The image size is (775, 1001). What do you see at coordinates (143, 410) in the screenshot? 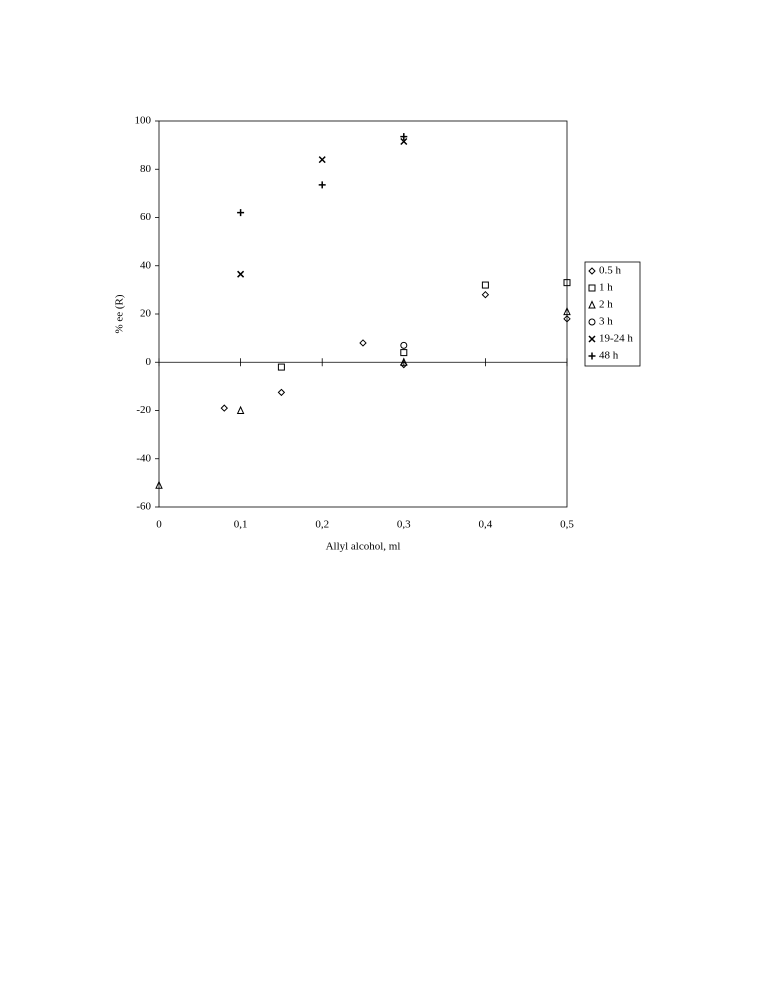
I see `y-tick-label: -20` at bounding box center [143, 410].